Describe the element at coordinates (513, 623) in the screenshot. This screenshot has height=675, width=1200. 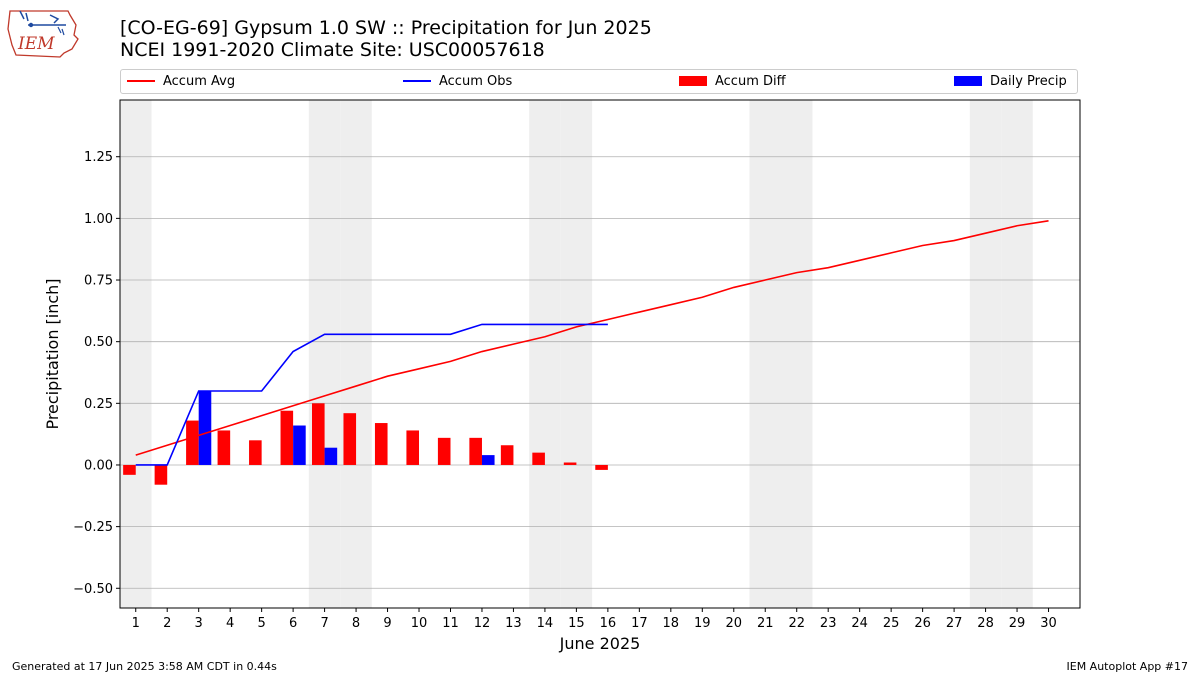
I see `x-tick-label: 13` at that location.